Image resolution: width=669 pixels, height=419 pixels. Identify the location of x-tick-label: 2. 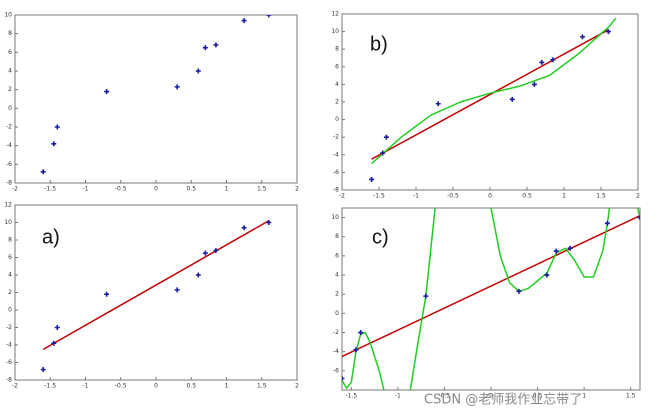
(297, 386).